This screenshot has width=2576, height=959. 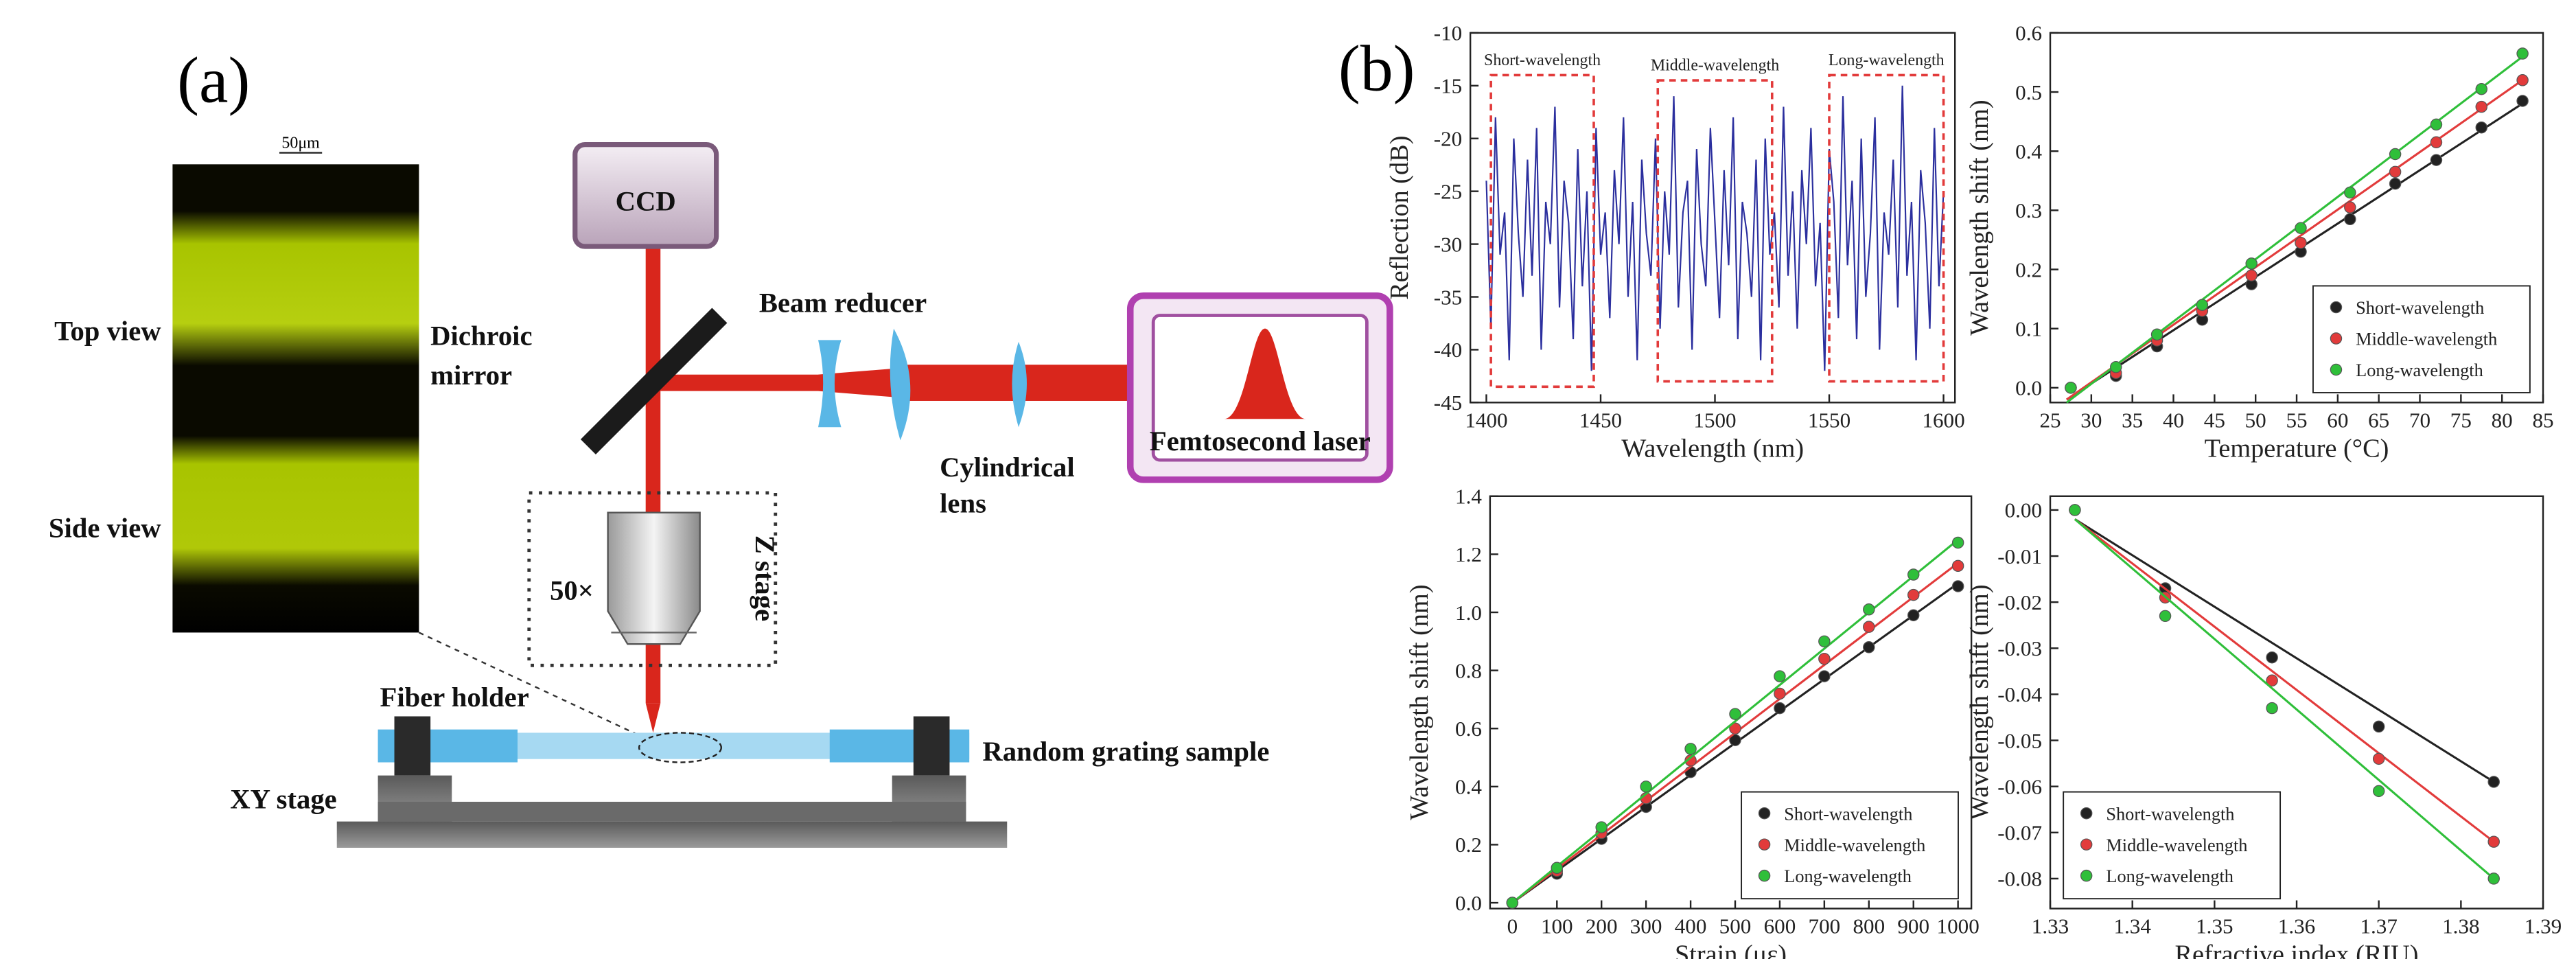 I want to click on x-tick-label: 100, so click(x=1557, y=926).